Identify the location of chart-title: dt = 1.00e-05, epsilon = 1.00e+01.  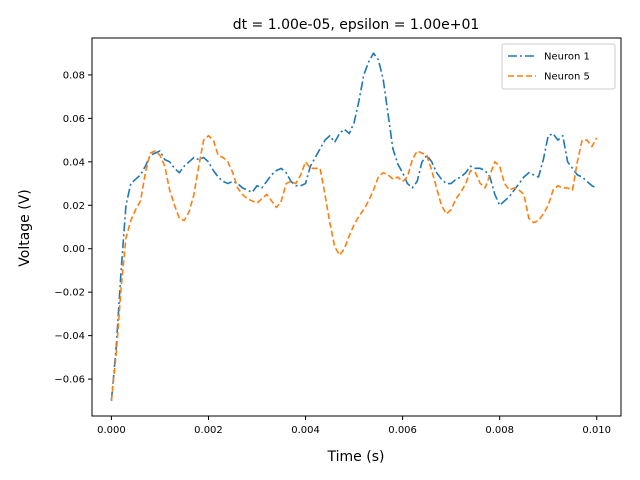
(356, 25).